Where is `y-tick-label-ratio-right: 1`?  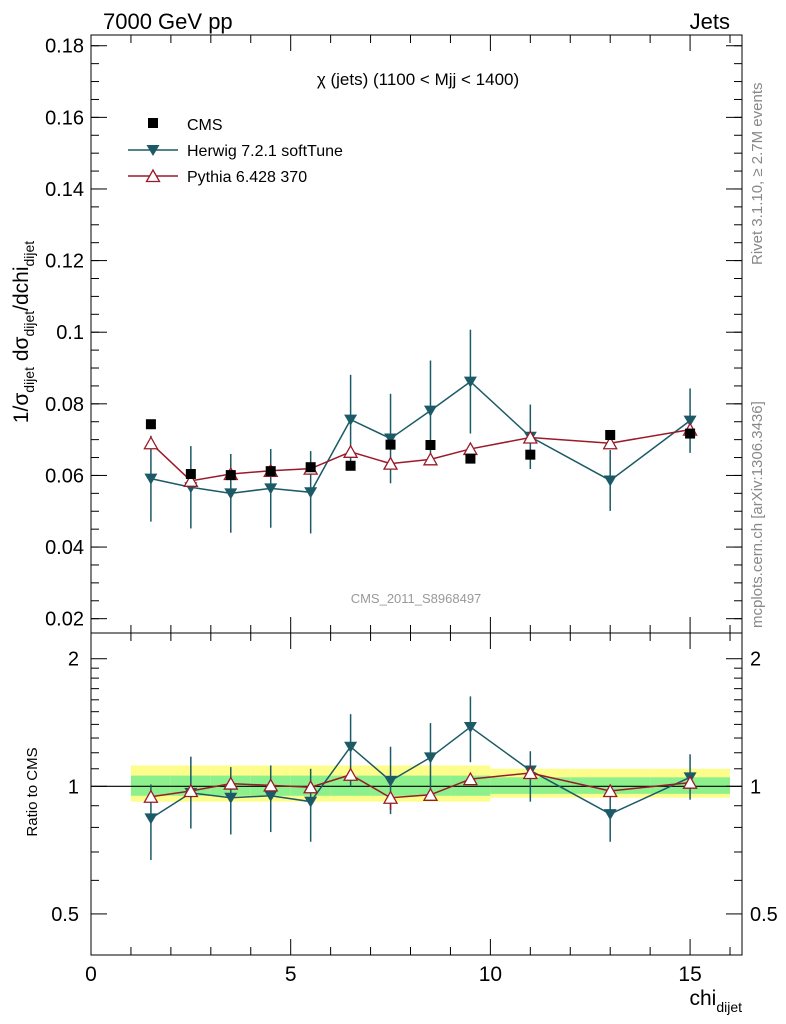 y-tick-label-ratio-right: 1 is located at coordinates (755, 787).